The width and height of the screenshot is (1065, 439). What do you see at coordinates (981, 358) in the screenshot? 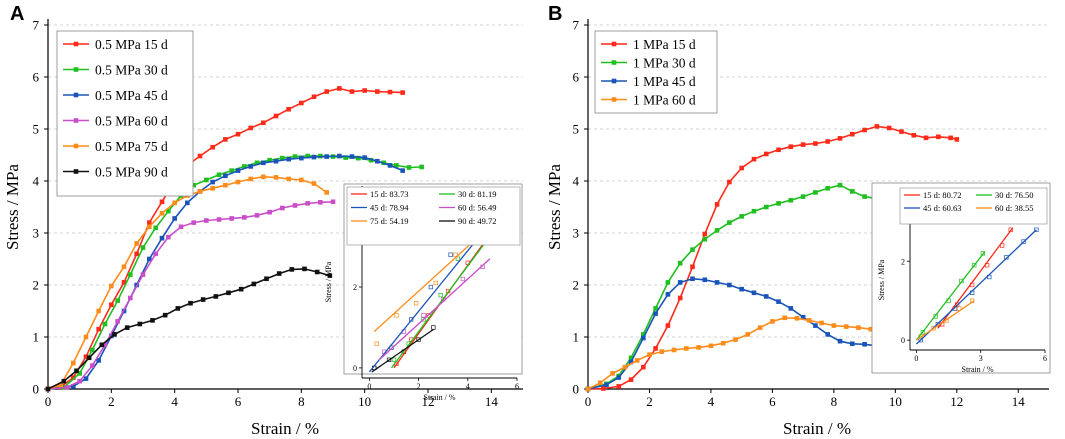
I see `inset-x-tick-label: 3` at bounding box center [981, 358].